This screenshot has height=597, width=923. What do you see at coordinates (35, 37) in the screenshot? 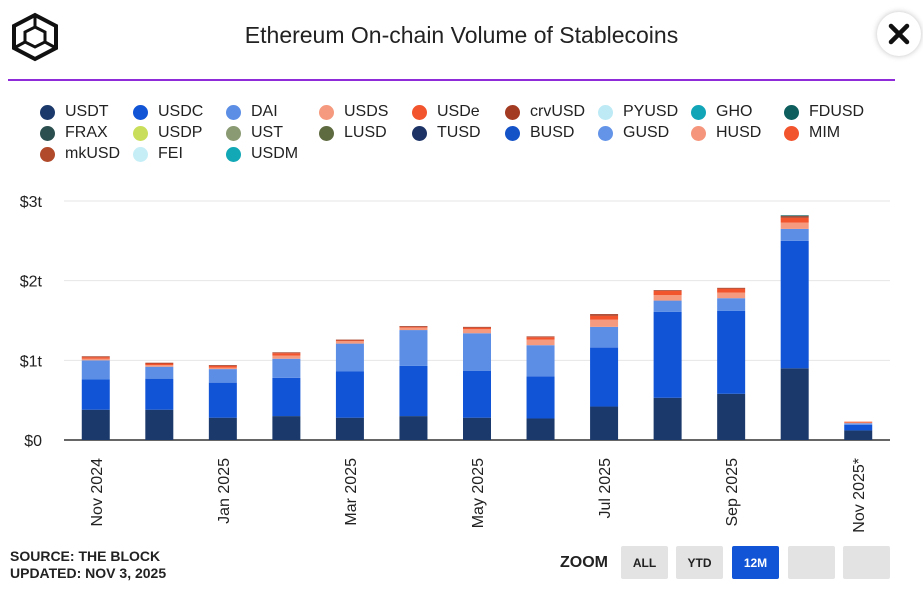
I see `the-block-logo-icon` at bounding box center [35, 37].